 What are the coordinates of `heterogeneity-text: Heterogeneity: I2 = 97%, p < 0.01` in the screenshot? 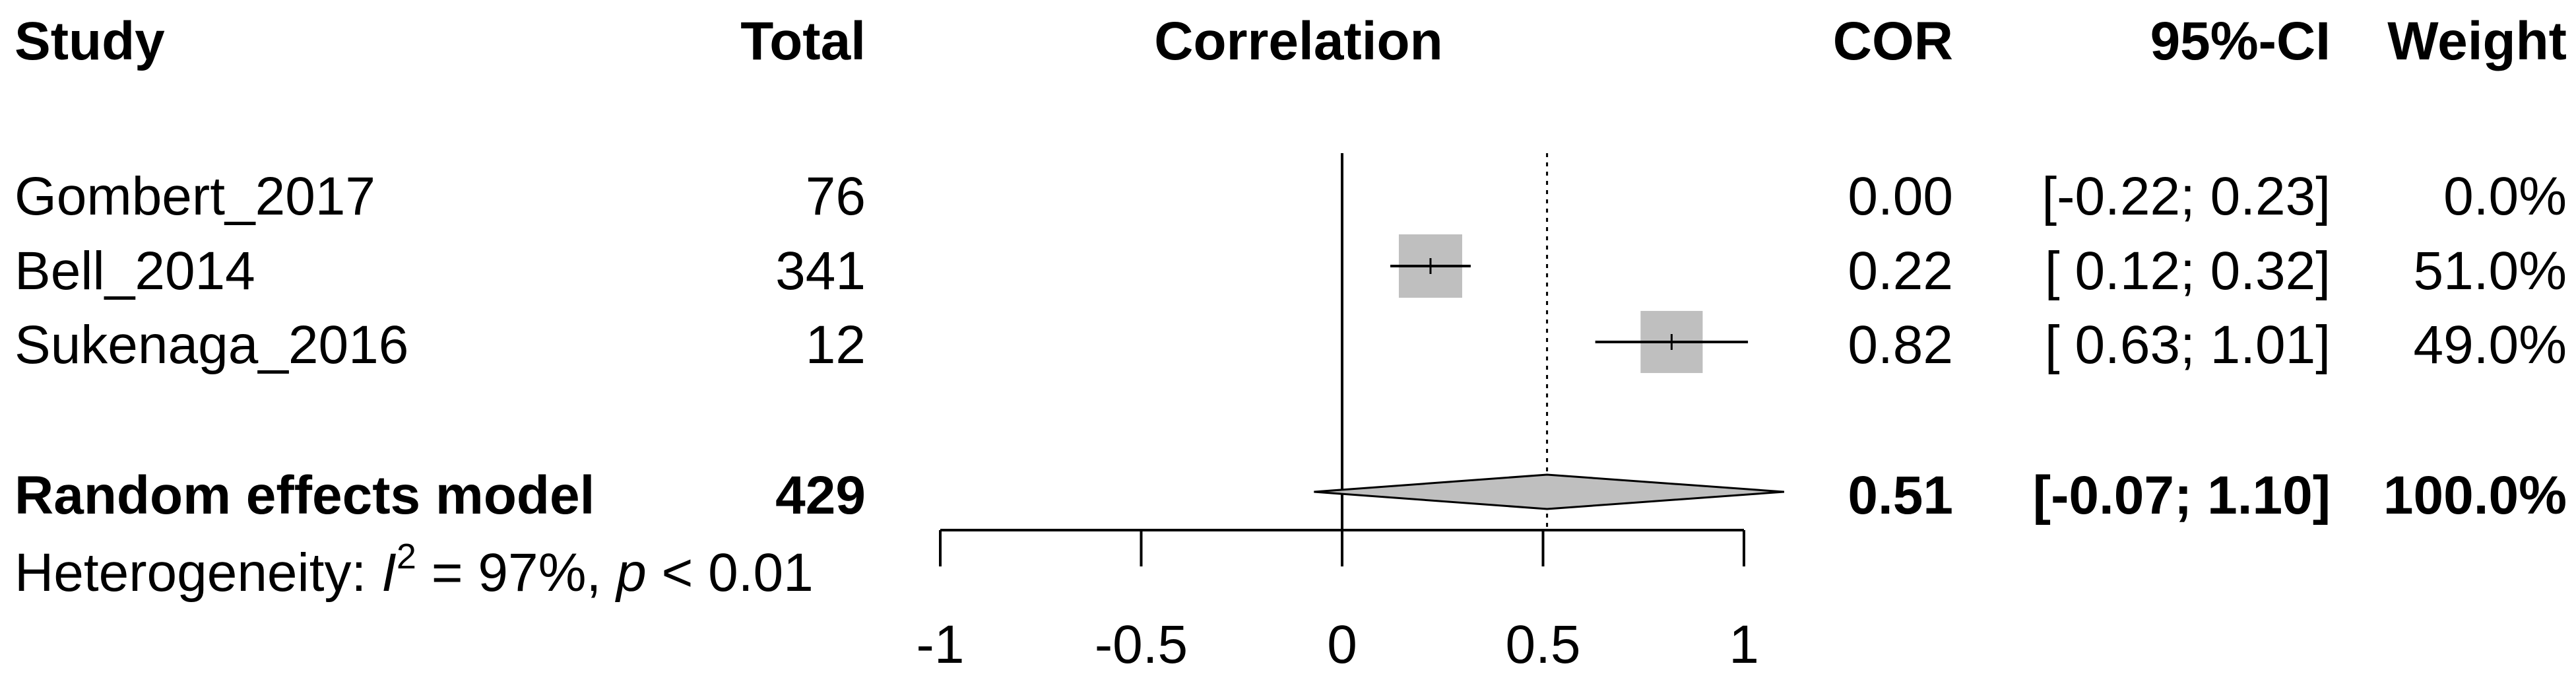 It's located at (414, 570).